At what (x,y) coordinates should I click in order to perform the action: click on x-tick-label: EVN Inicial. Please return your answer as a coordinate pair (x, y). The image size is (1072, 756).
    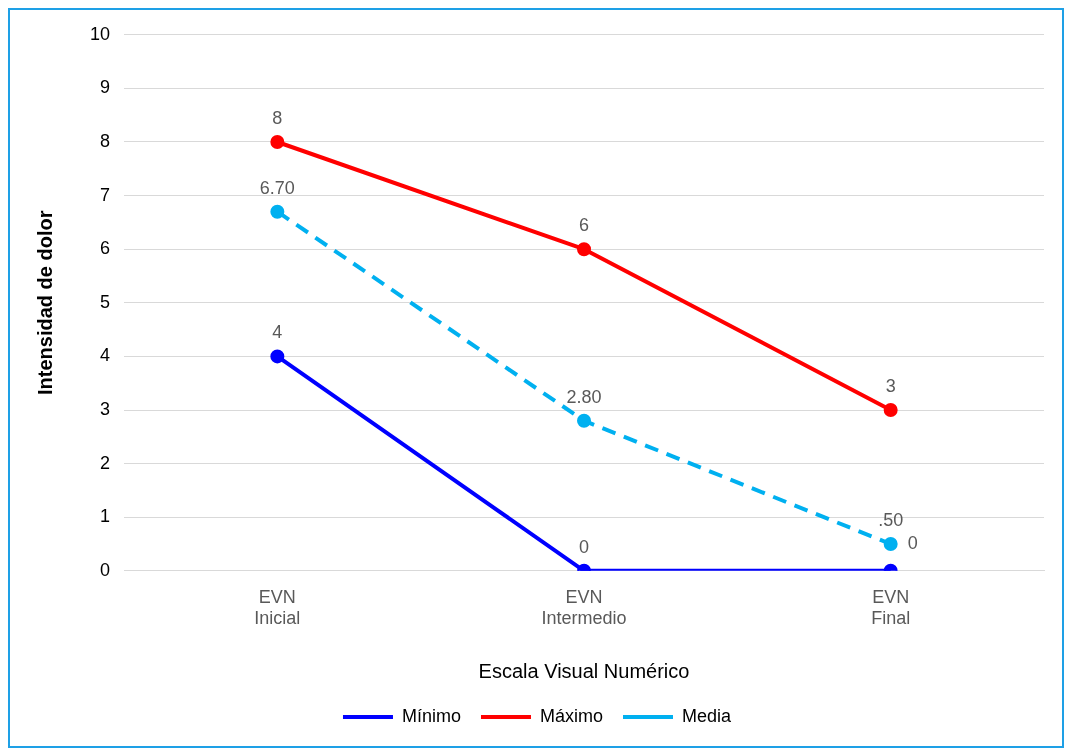
    Looking at the image, I should click on (277, 607).